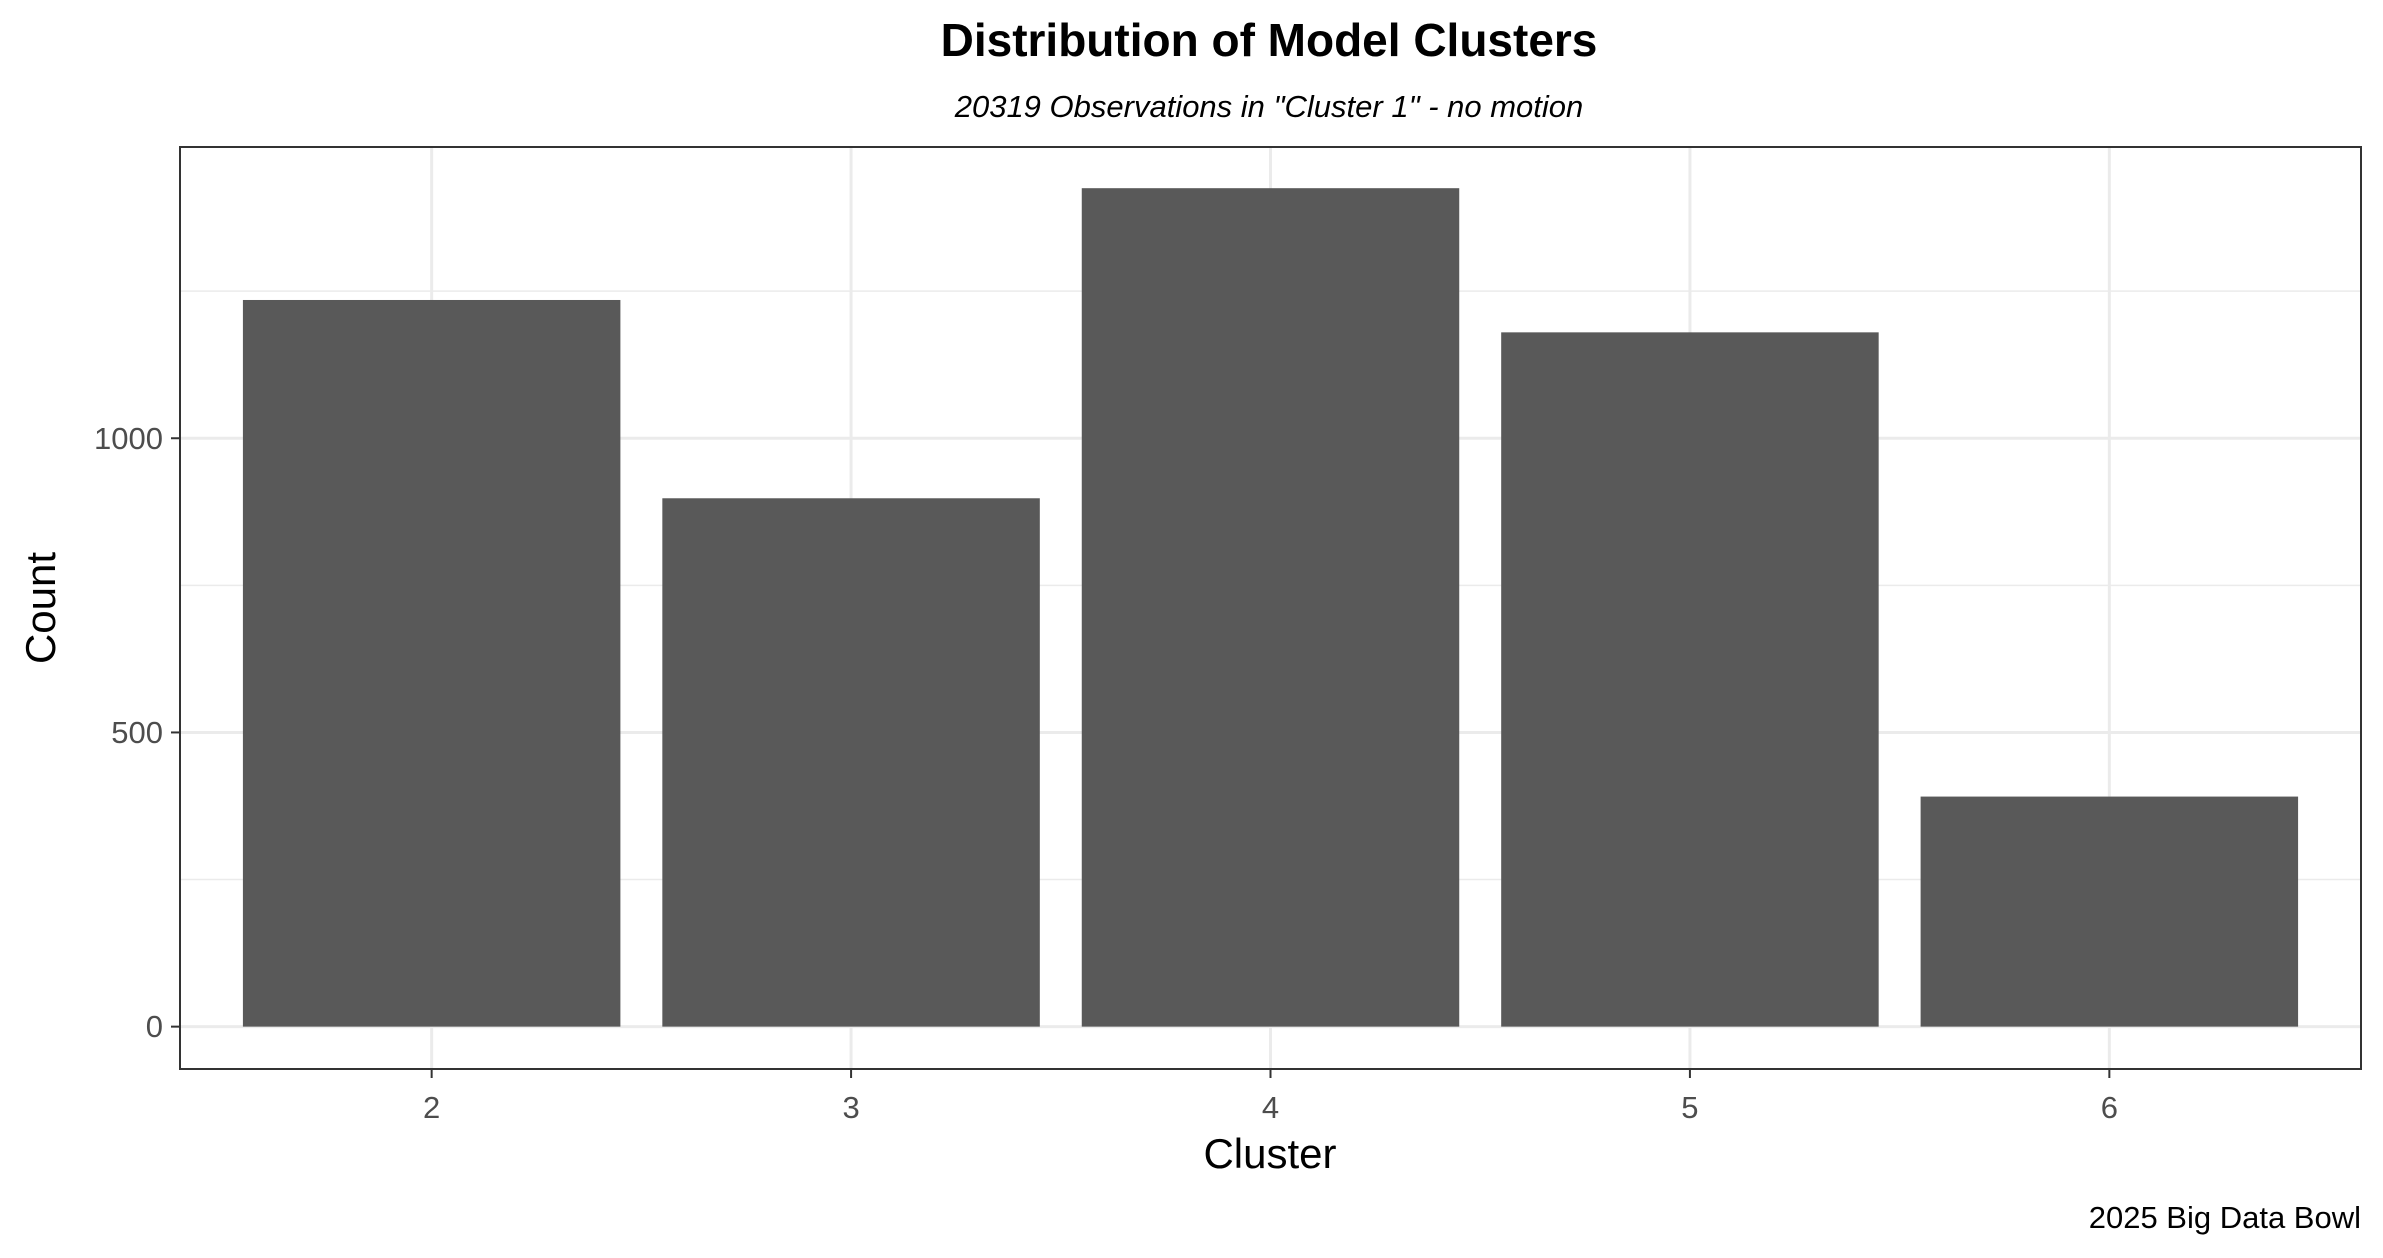 The image size is (2383, 1258). Describe the element at coordinates (1269, 40) in the screenshot. I see `chart-title: Distribution of Model Clusters` at that location.